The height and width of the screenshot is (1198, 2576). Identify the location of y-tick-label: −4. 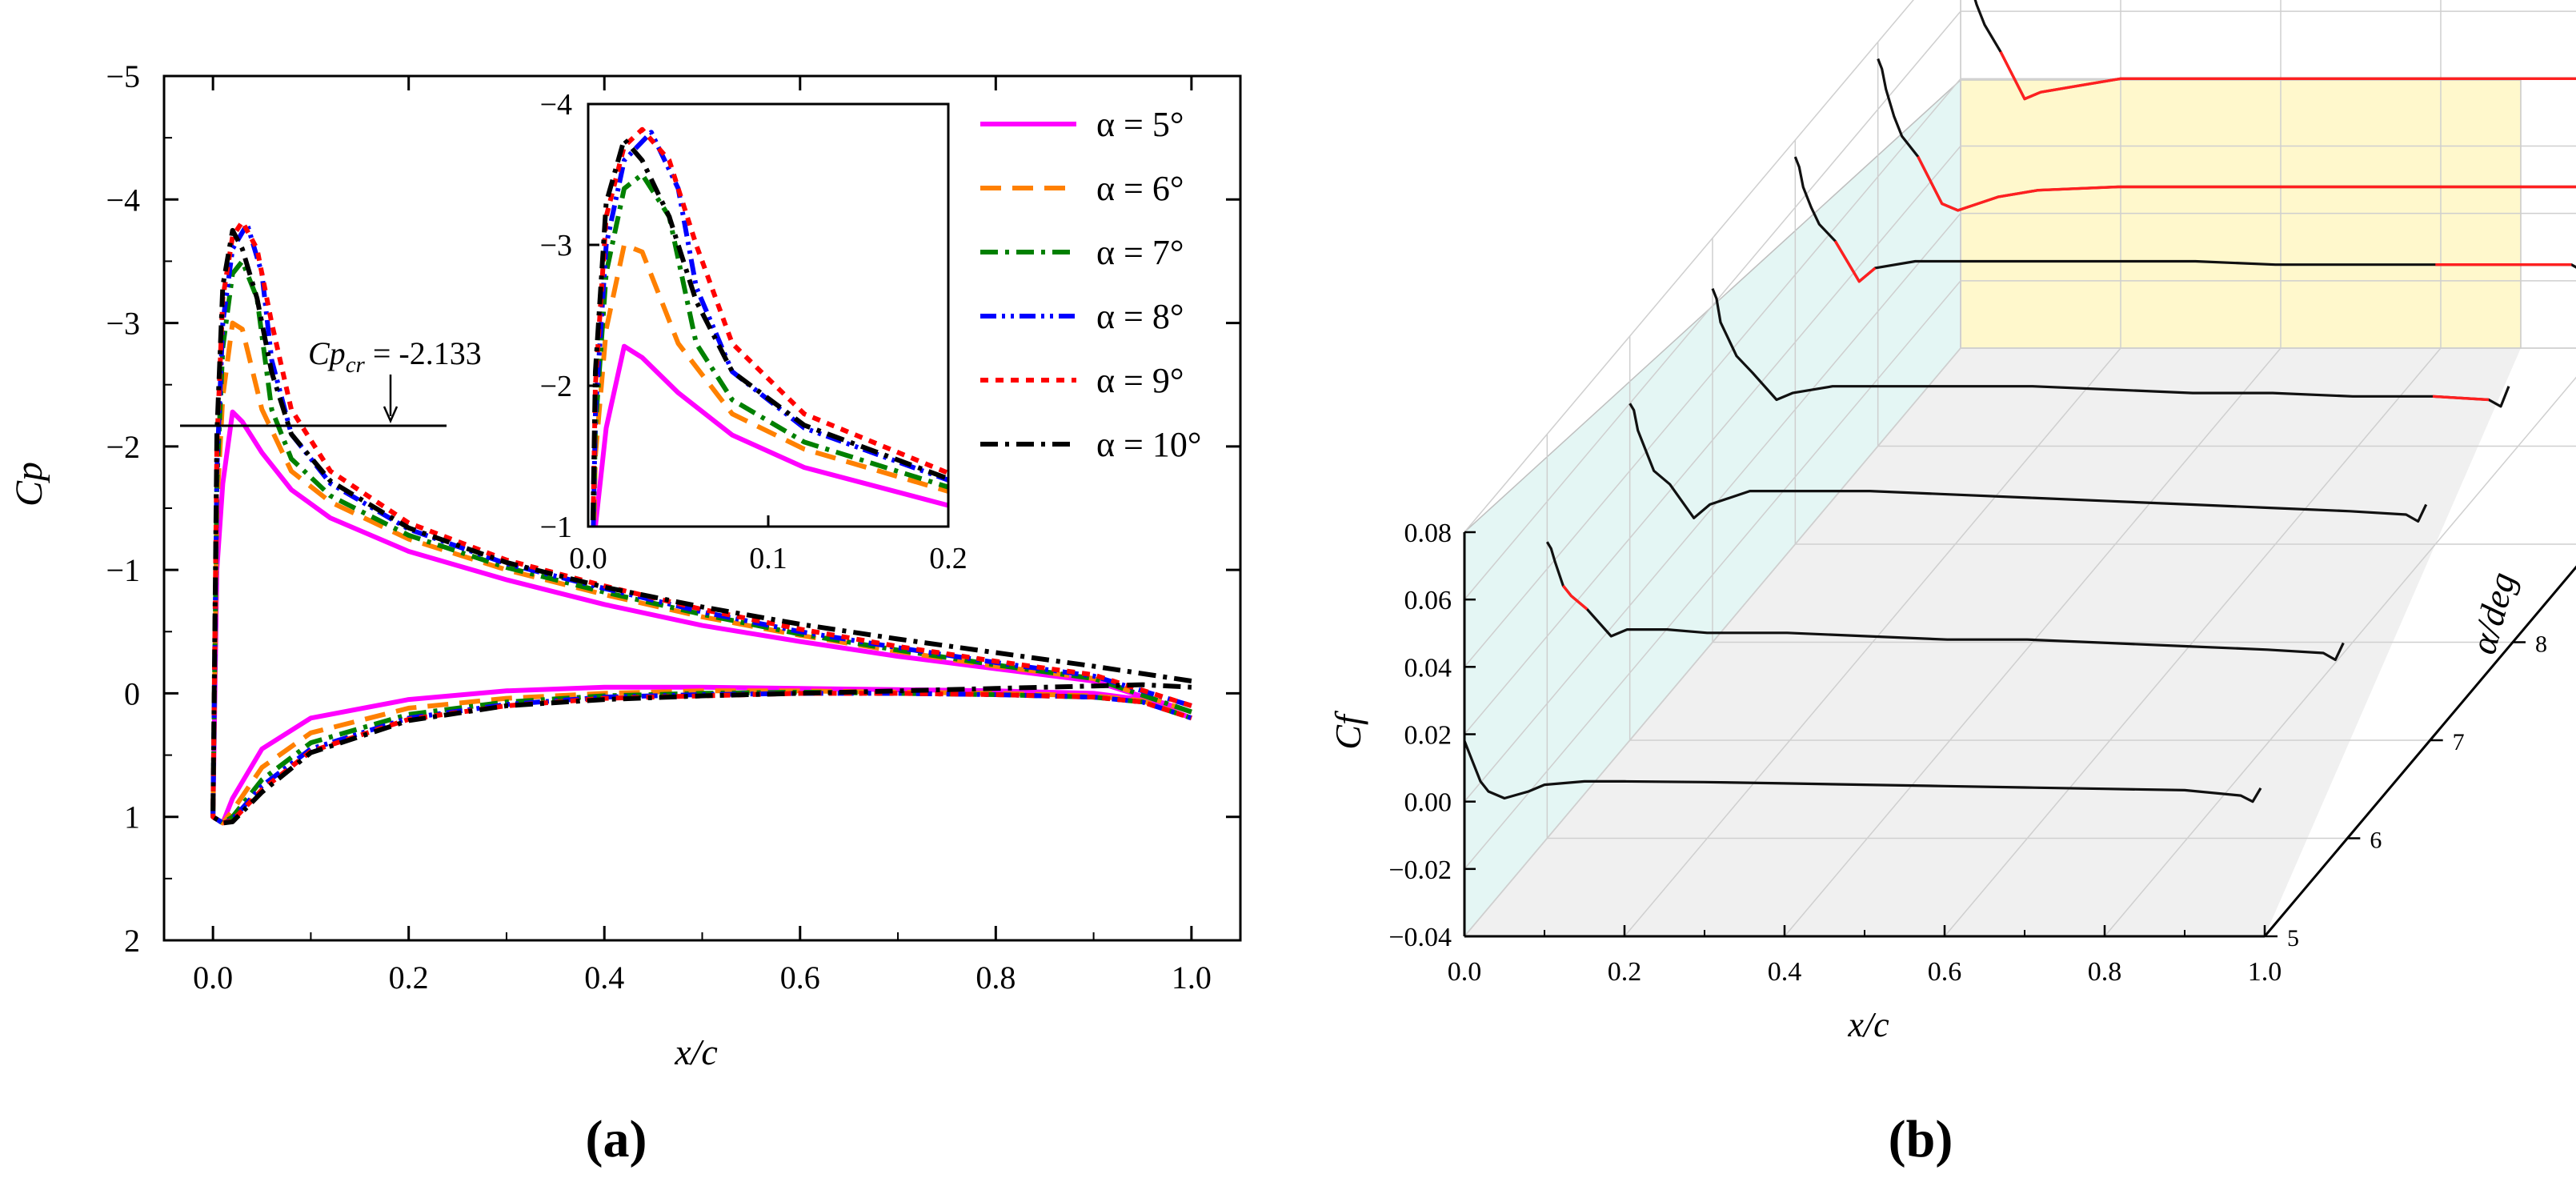
(123, 200).